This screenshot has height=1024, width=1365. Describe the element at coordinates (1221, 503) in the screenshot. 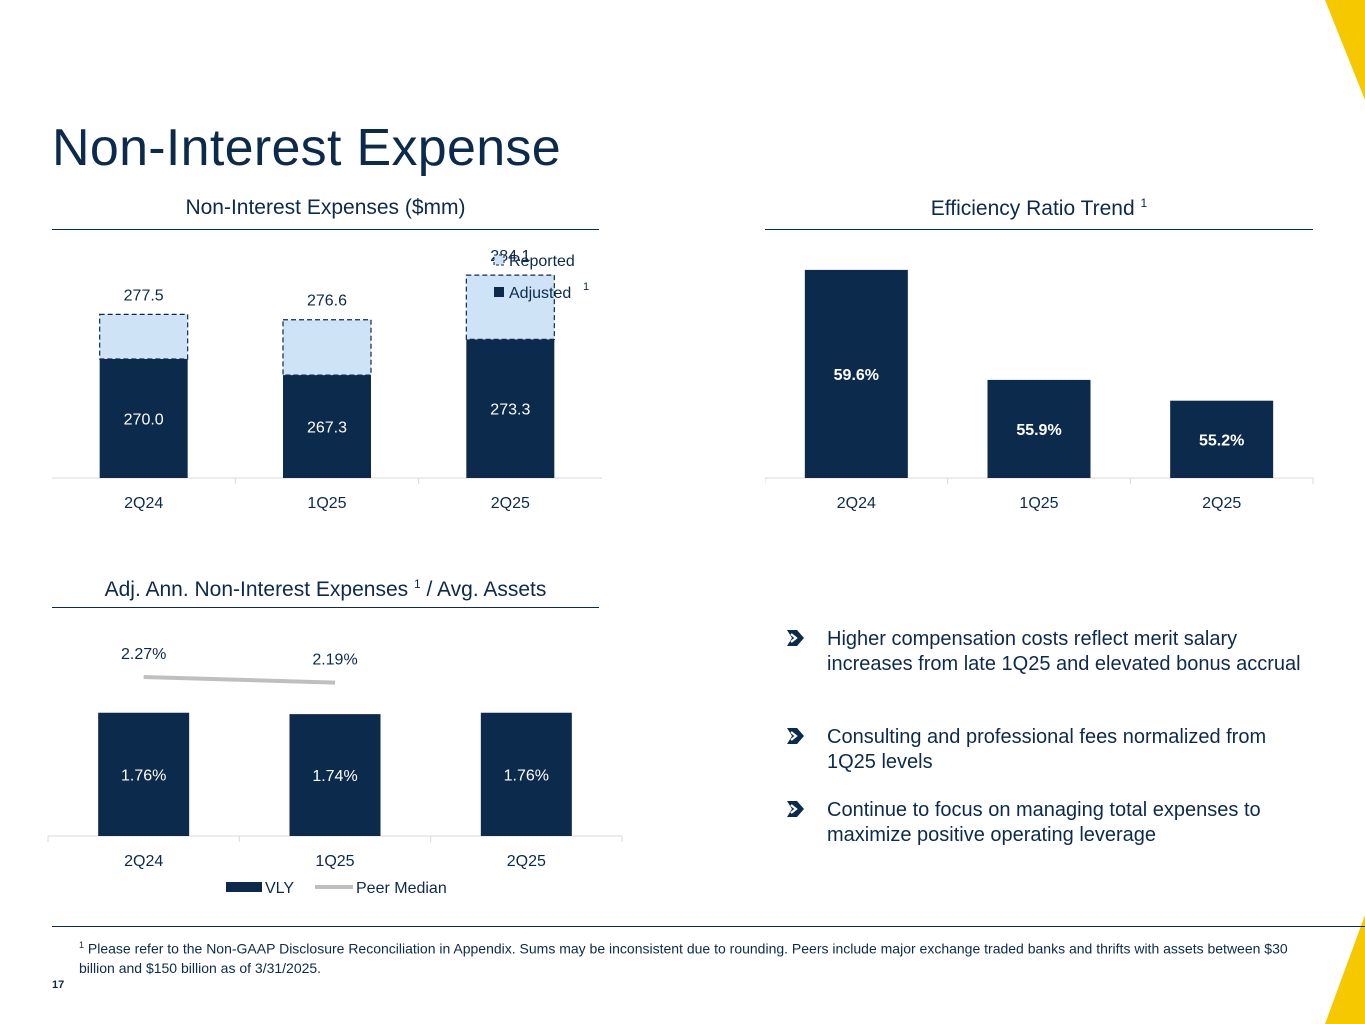

I see `eff-x-tick-label: 2Q25` at that location.